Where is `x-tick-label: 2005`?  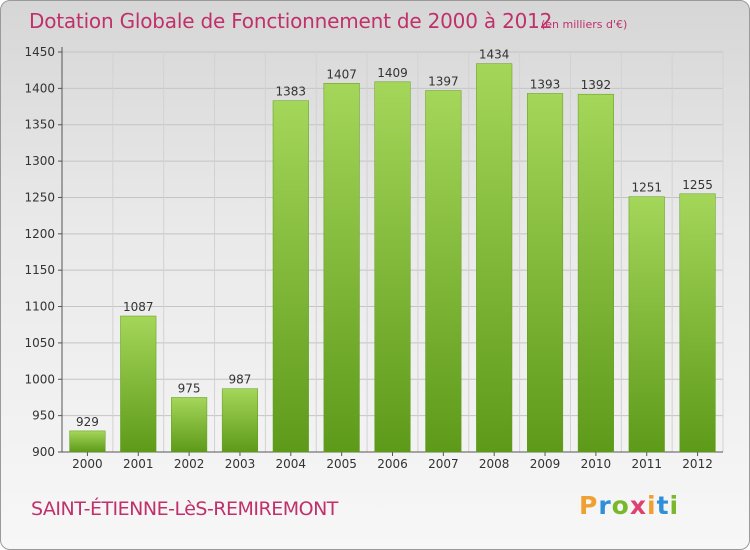 x-tick-label: 2005 is located at coordinates (341, 464).